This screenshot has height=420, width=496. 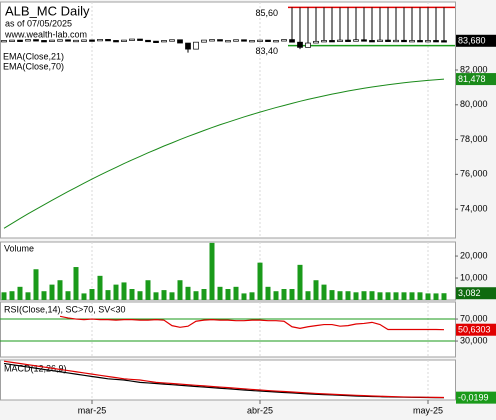 I want to click on indicator-label: EMA(Close,21), so click(x=33, y=56).